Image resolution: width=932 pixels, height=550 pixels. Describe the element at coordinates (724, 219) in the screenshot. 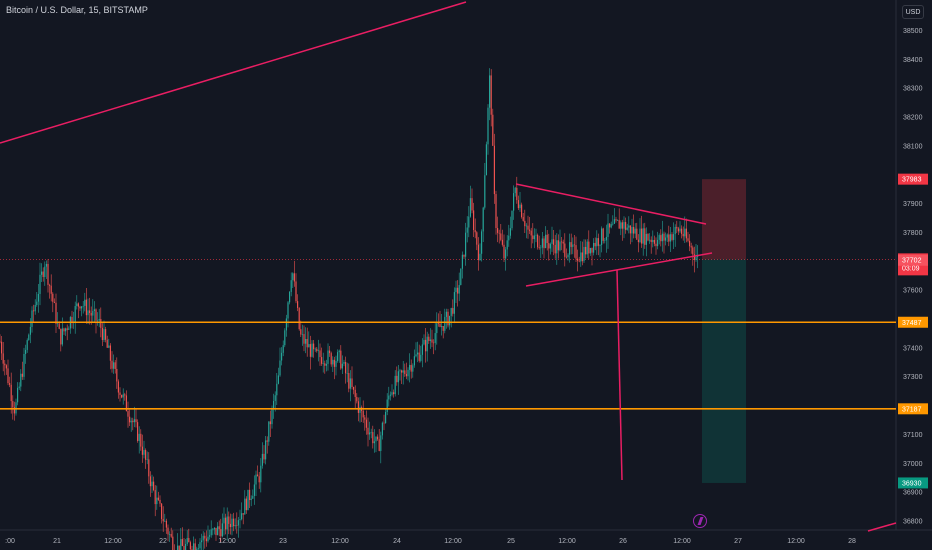

I see `stop-loss-zone` at that location.